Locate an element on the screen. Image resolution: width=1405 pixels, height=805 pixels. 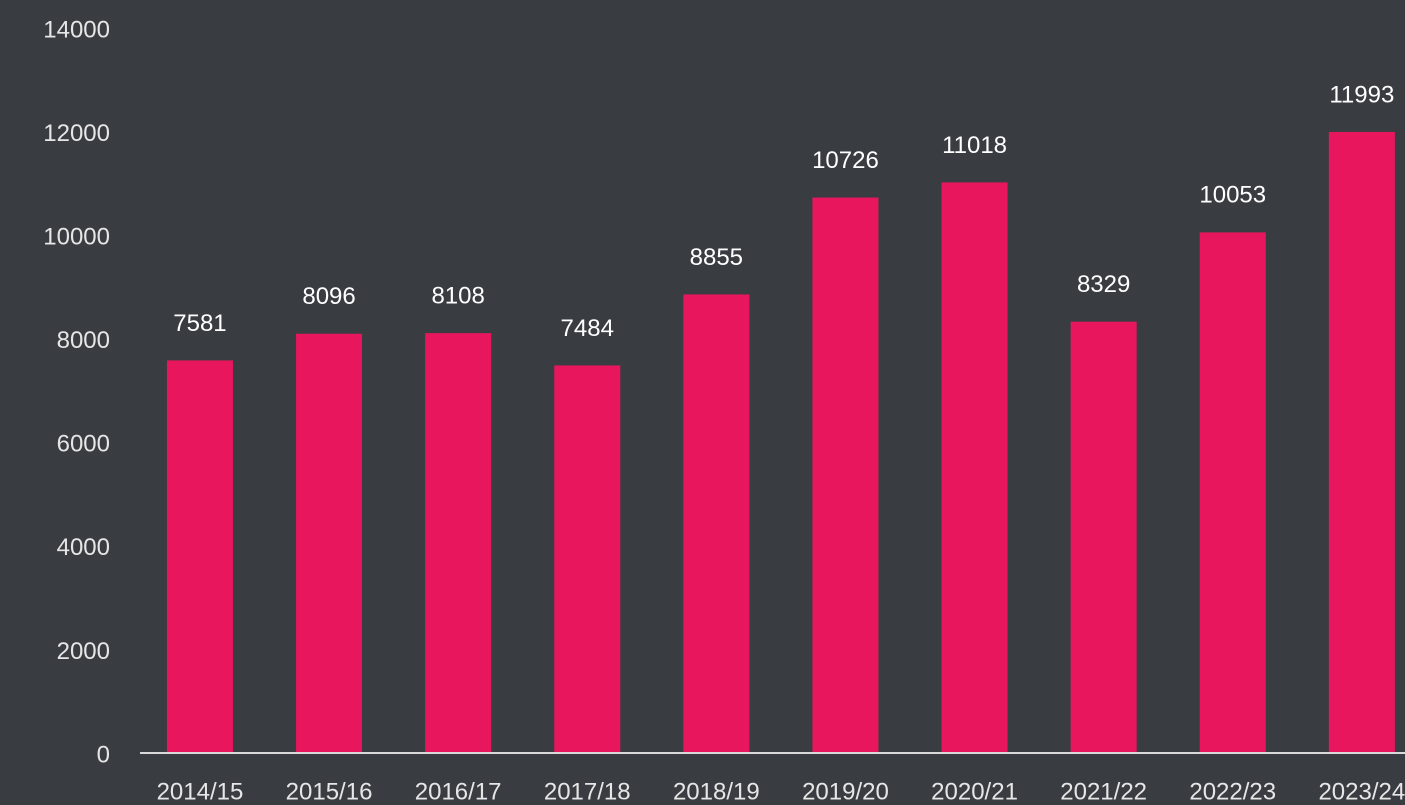
value-label: 8096 is located at coordinates (328, 296).